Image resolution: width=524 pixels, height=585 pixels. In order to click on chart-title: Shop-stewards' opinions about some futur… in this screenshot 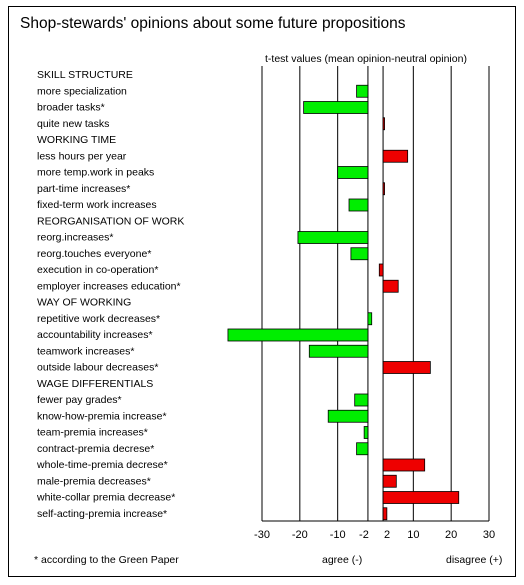, I will do `click(213, 23)`.